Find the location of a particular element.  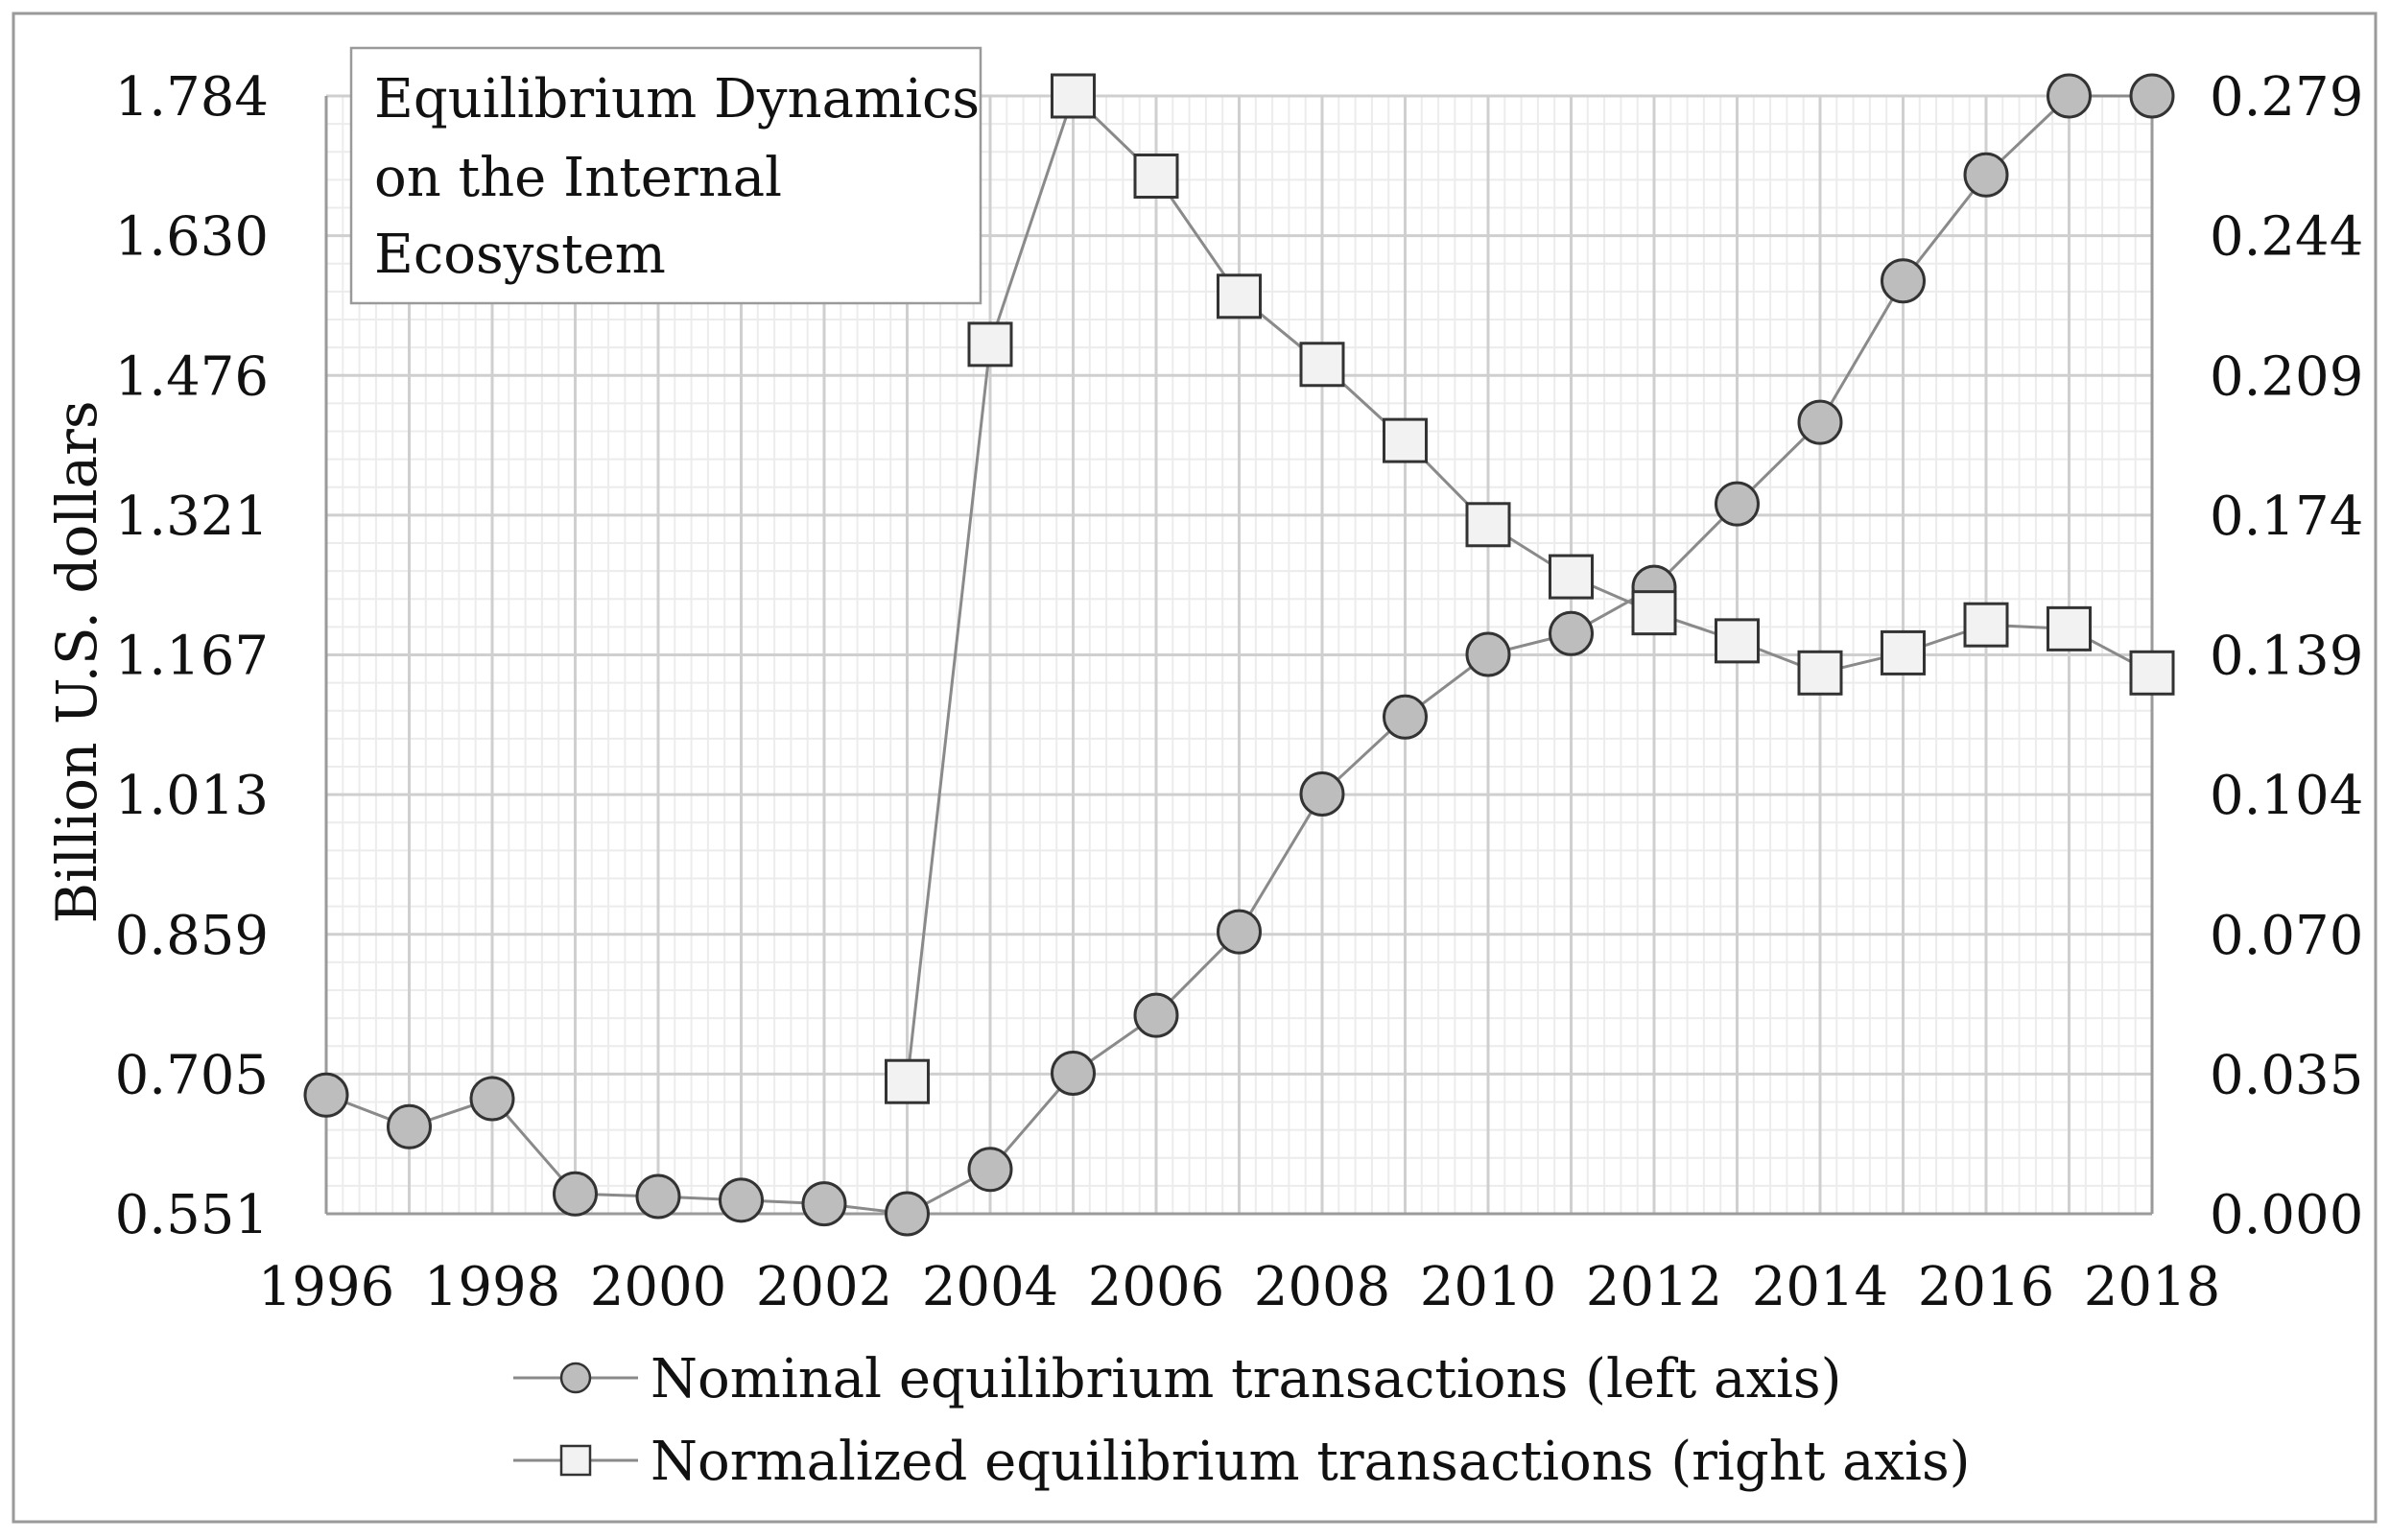

data-point-nominal-2005 is located at coordinates (1073, 1074).